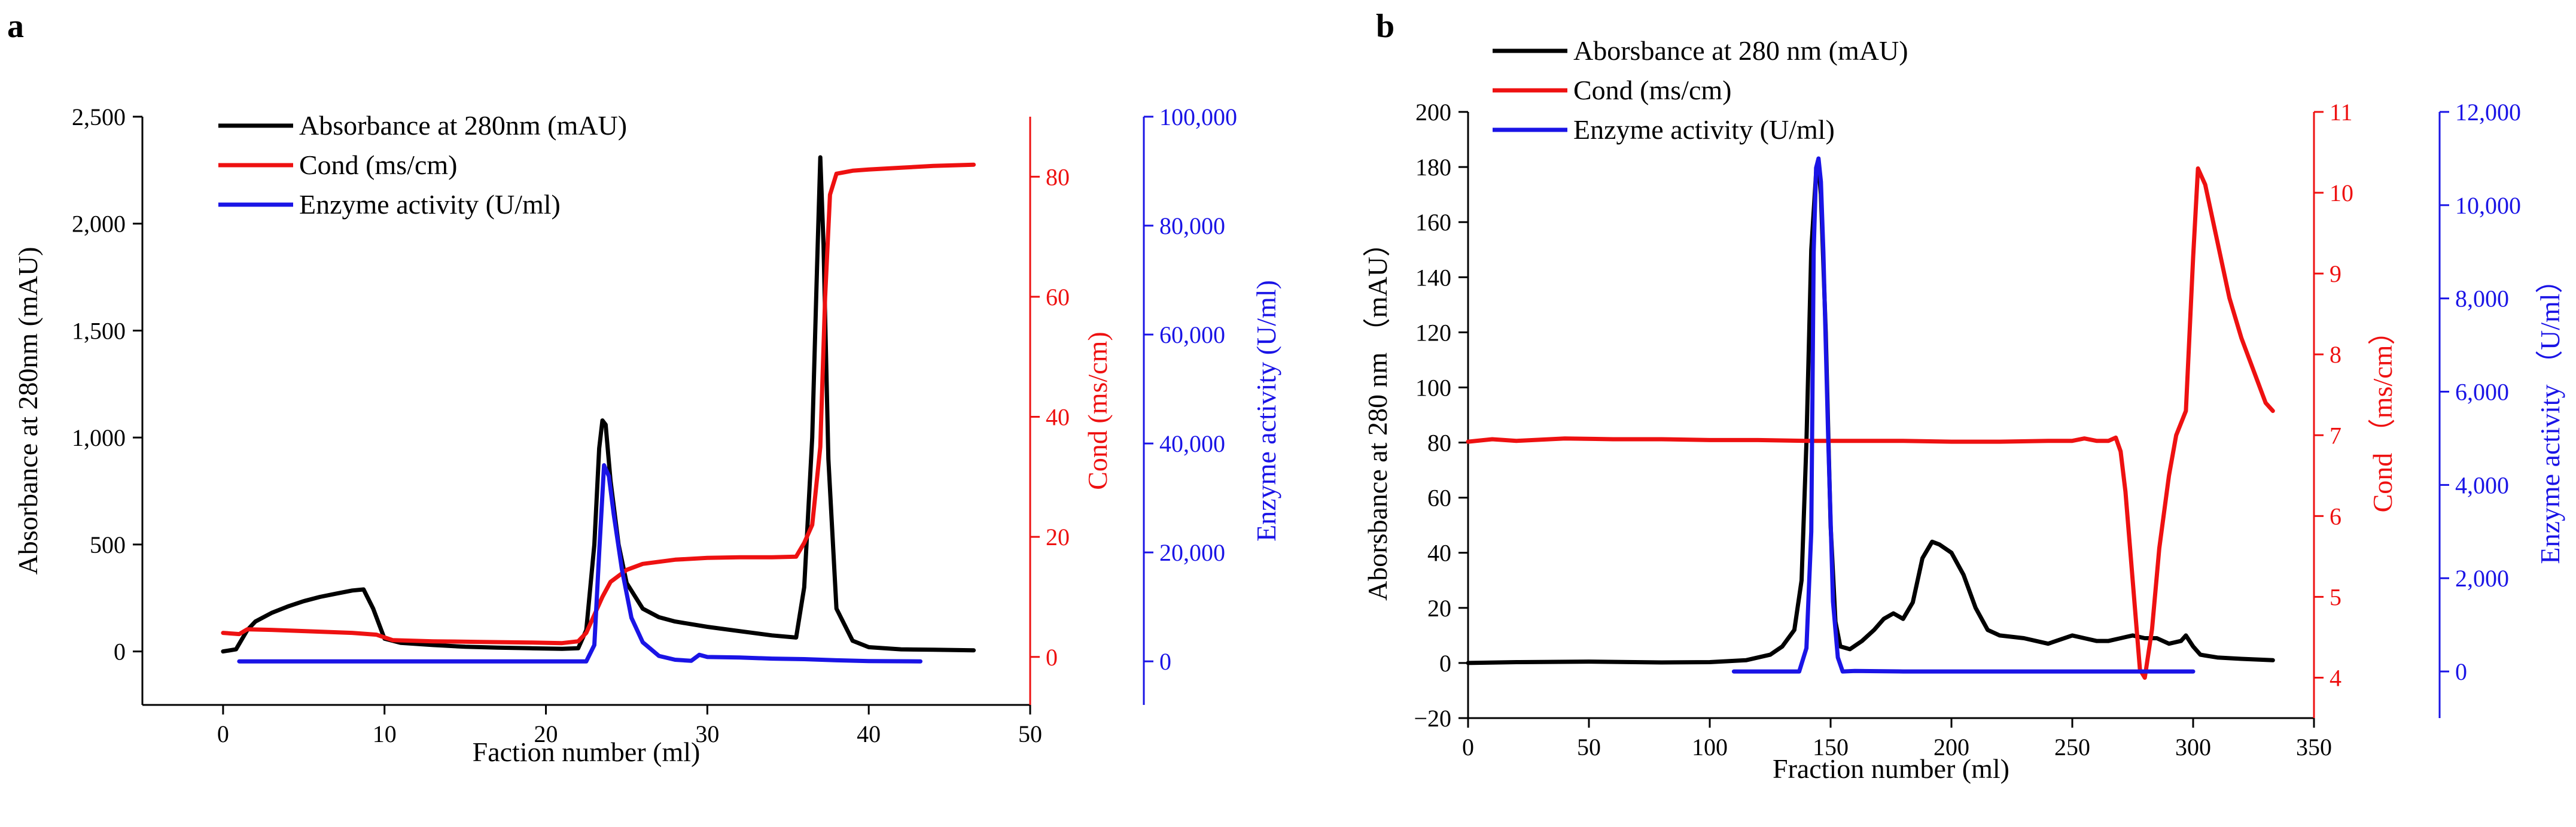 This screenshot has height=827, width=2576. I want to click on panel-b-left-y-tick-label: 160, so click(1433, 223).